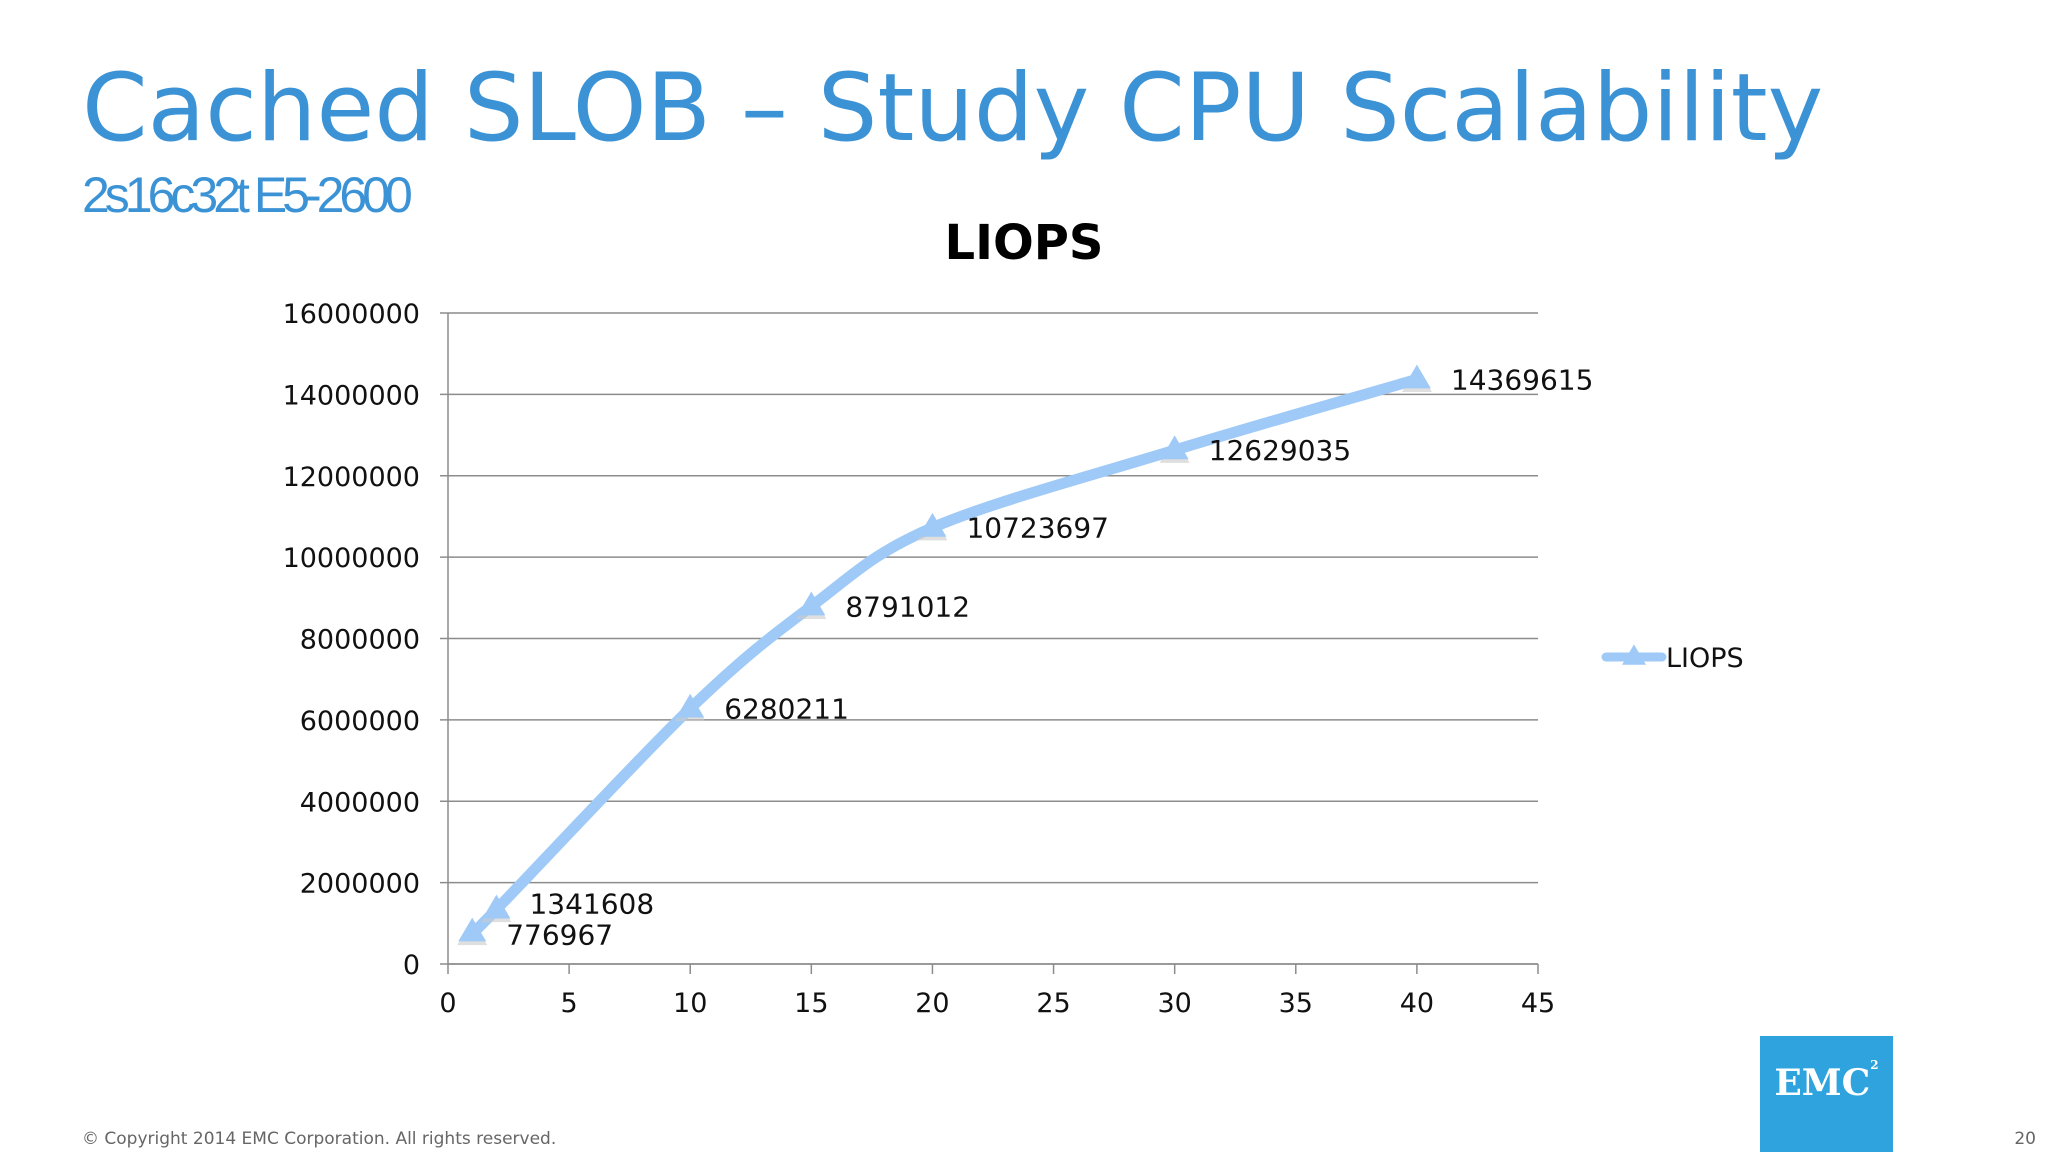 Image resolution: width=2048 pixels, height=1152 pixels. I want to click on legend-marker, so click(1634, 654).